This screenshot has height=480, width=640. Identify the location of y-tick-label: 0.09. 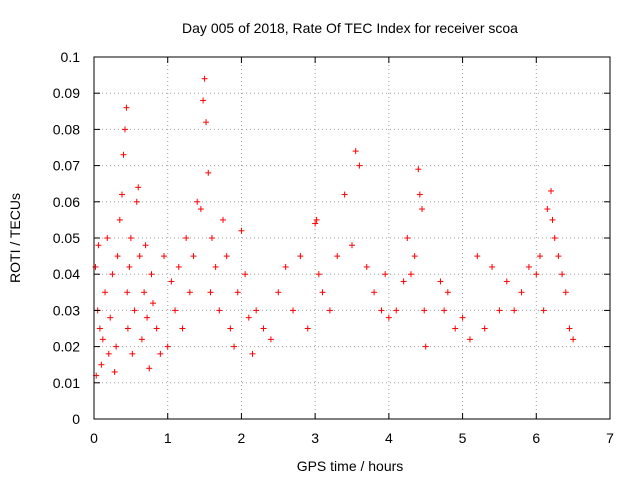
(66, 93).